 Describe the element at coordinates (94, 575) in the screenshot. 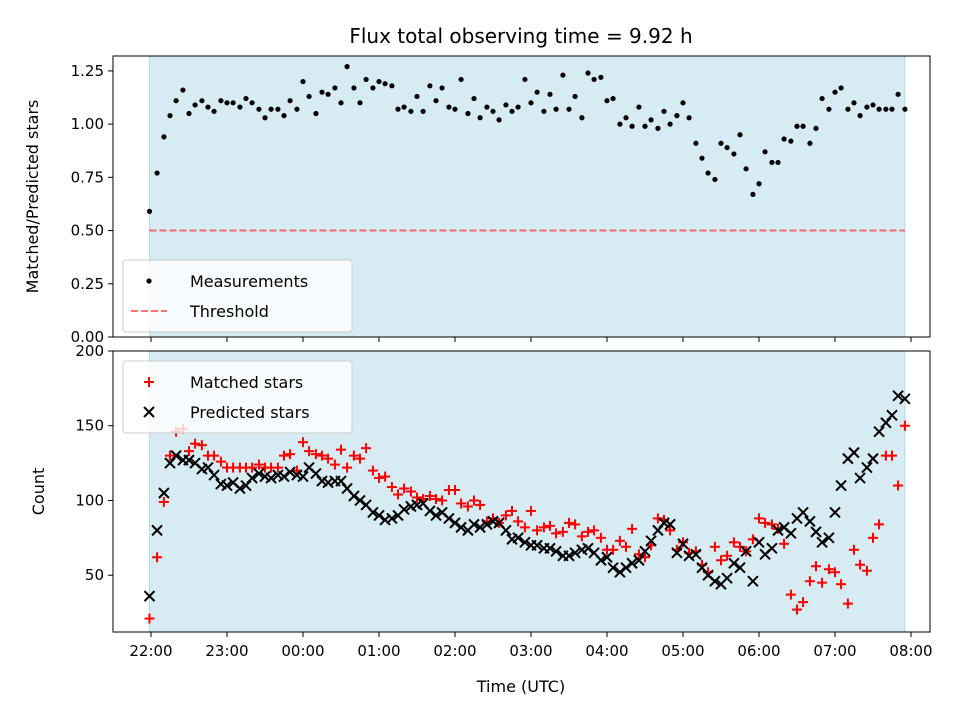

I see `y-tick-label: 50` at that location.